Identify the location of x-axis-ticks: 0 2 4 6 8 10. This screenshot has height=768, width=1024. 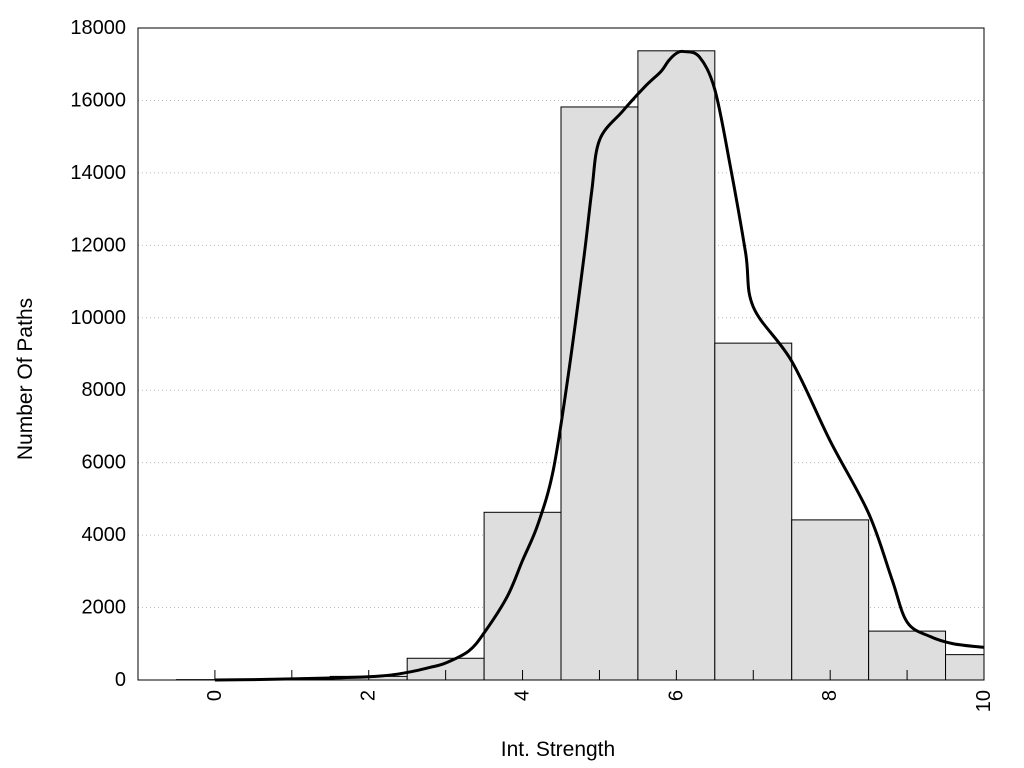
(599, 691).